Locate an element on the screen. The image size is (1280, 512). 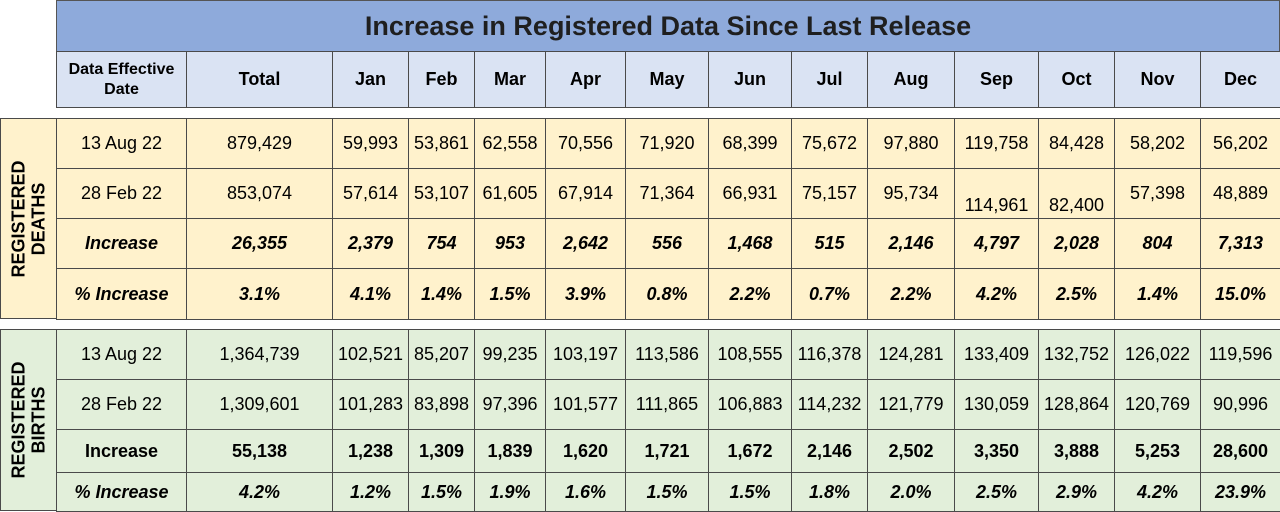
table-cell: 132,752 is located at coordinates (1077, 355).